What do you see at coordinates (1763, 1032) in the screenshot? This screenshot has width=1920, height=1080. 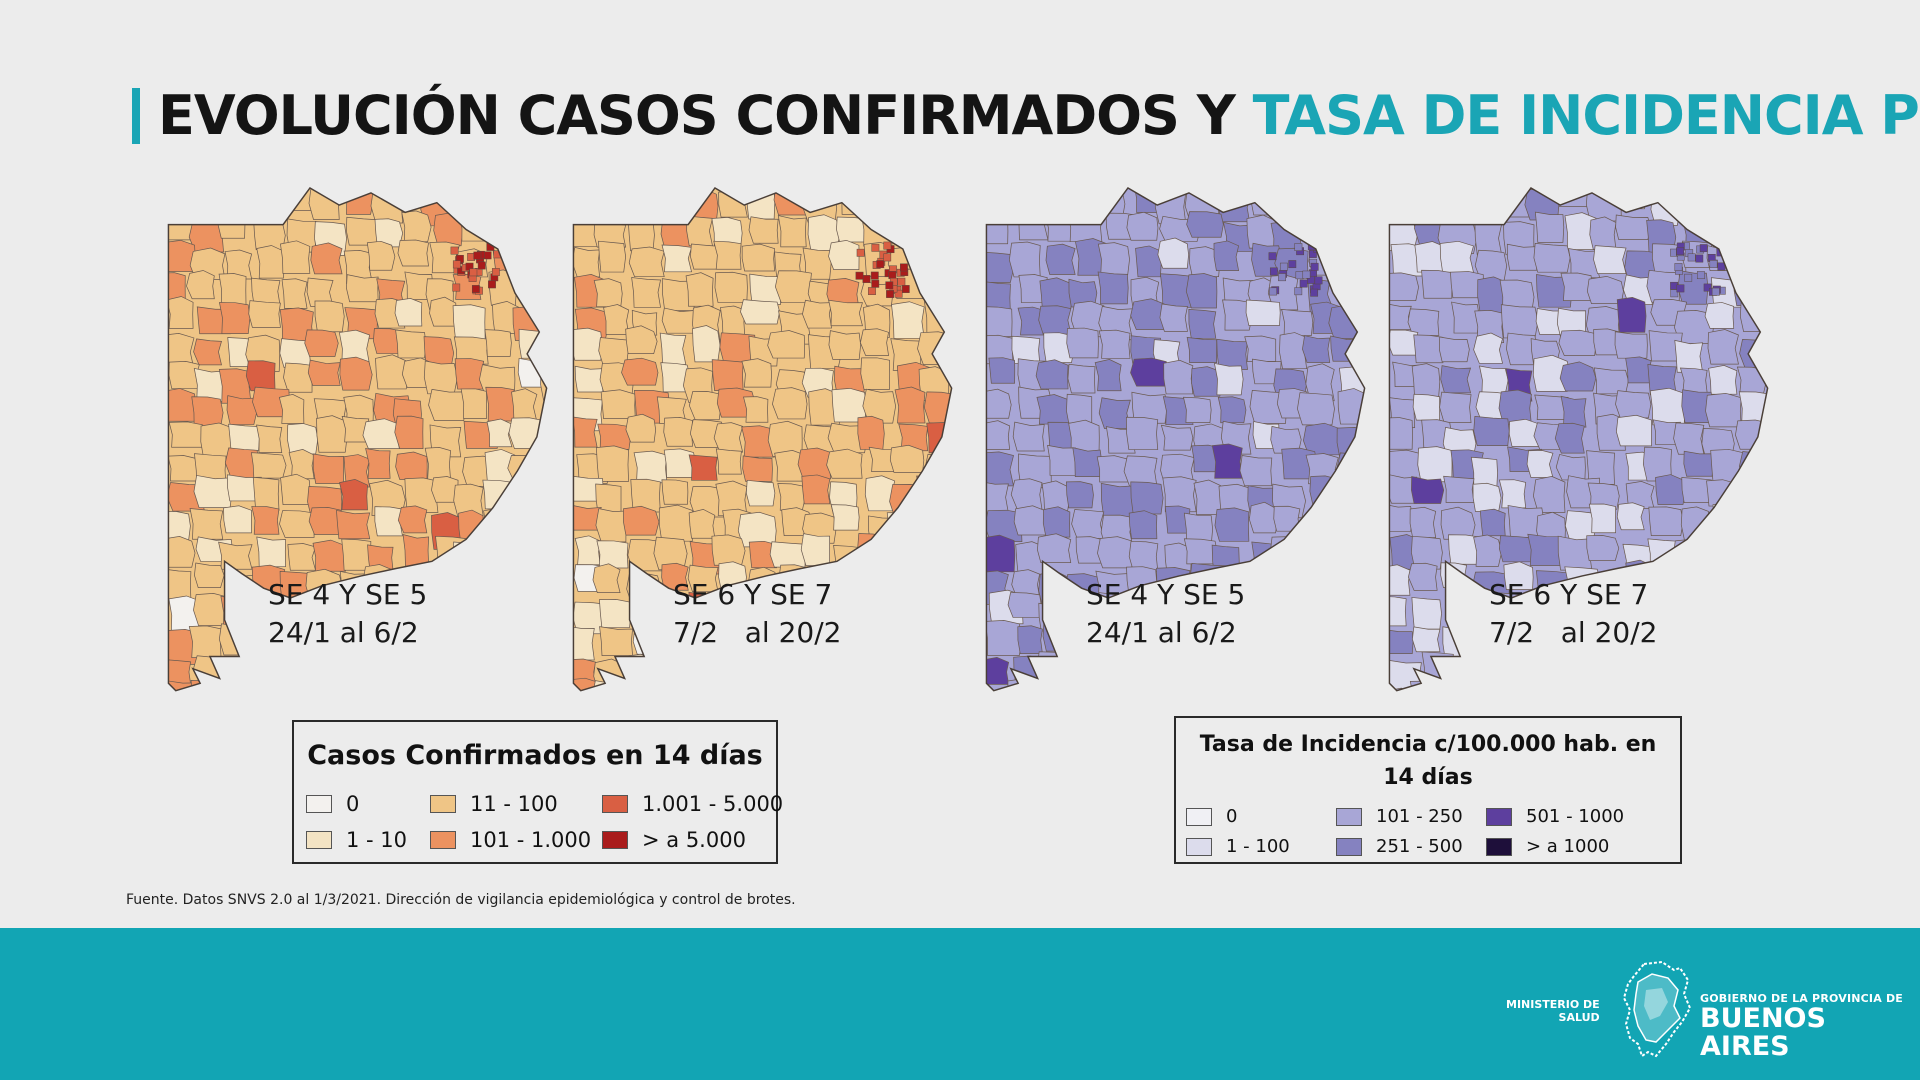 I see `gobierno-line-2: BUENOS AIRES` at bounding box center [1763, 1032].